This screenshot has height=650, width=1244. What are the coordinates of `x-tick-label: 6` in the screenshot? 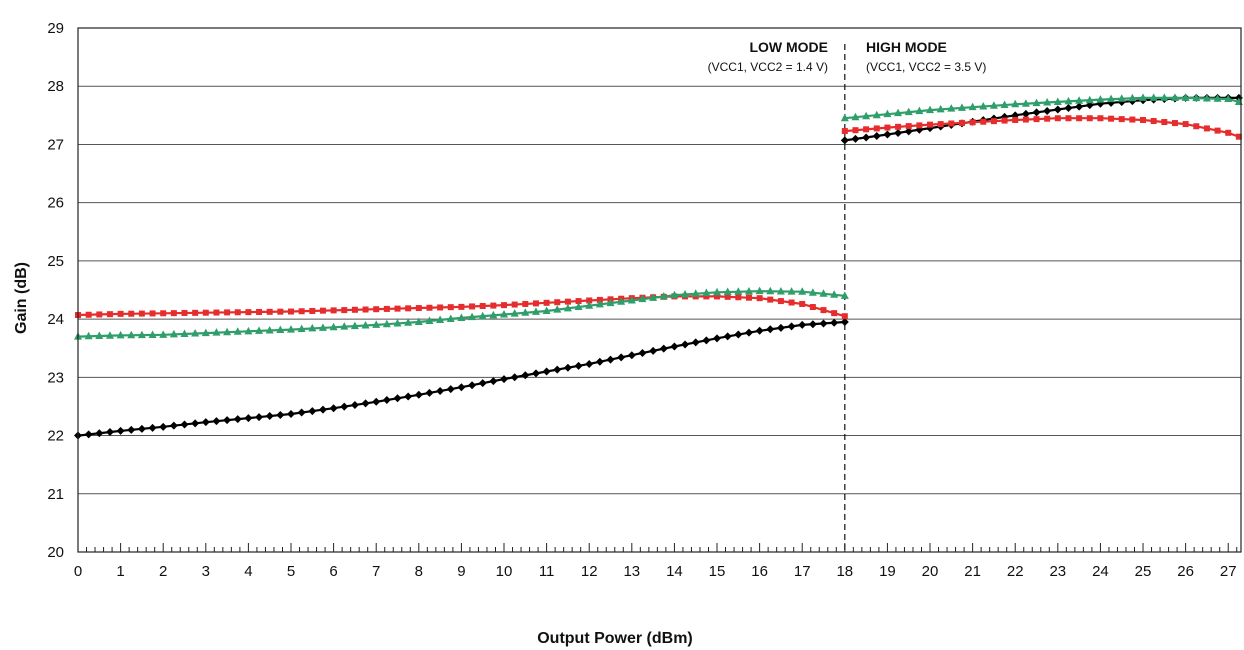 It's located at (333, 571).